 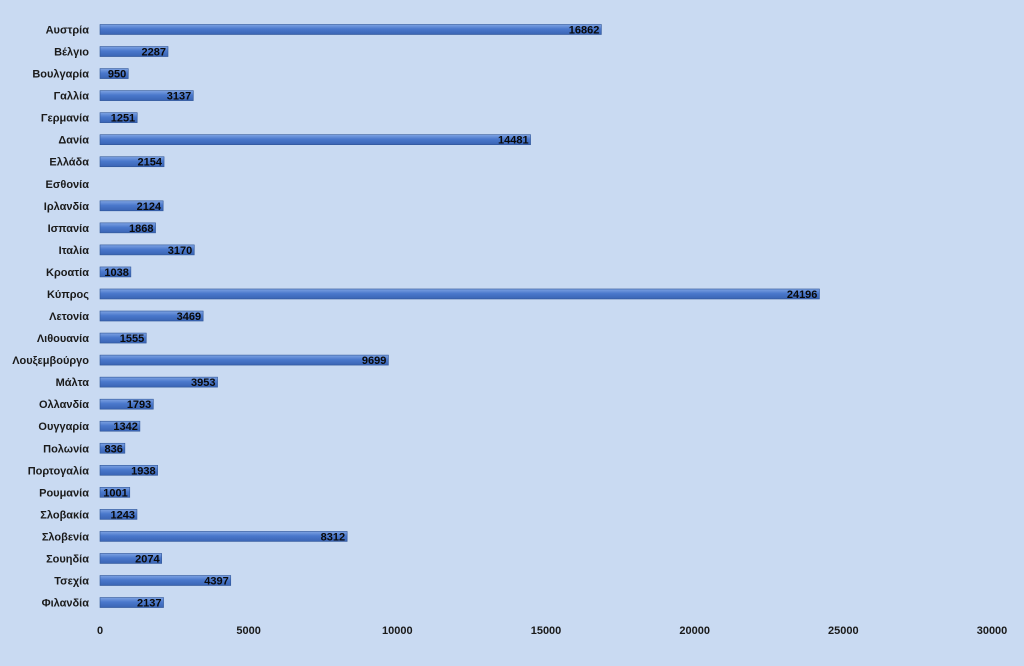 What do you see at coordinates (150, 163) in the screenshot?
I see `value-label: 2154` at bounding box center [150, 163].